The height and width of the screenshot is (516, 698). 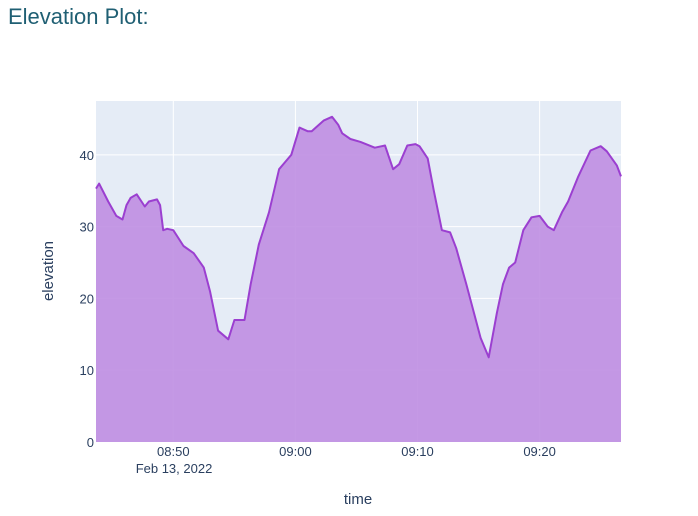 I want to click on x-date-label: Feb 13, 2022, so click(x=174, y=468).